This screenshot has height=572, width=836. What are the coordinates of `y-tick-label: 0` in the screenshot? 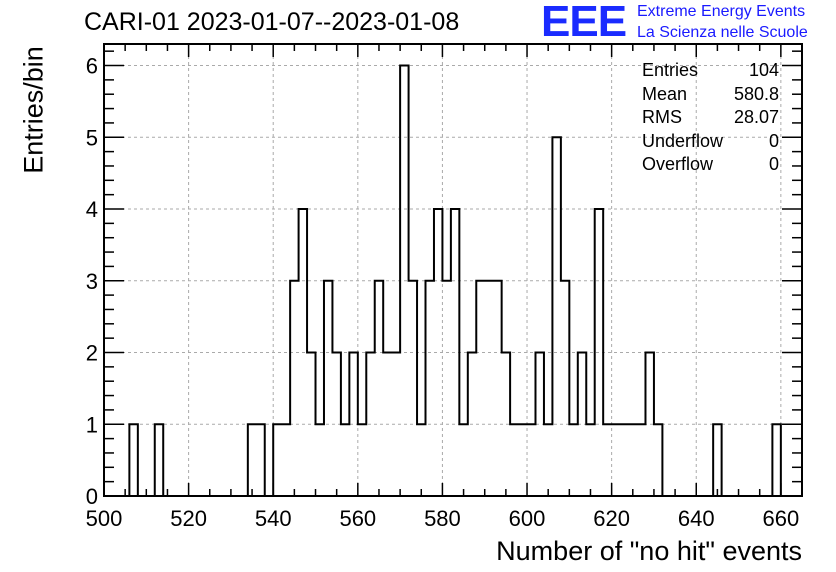 It's located at (92, 496).